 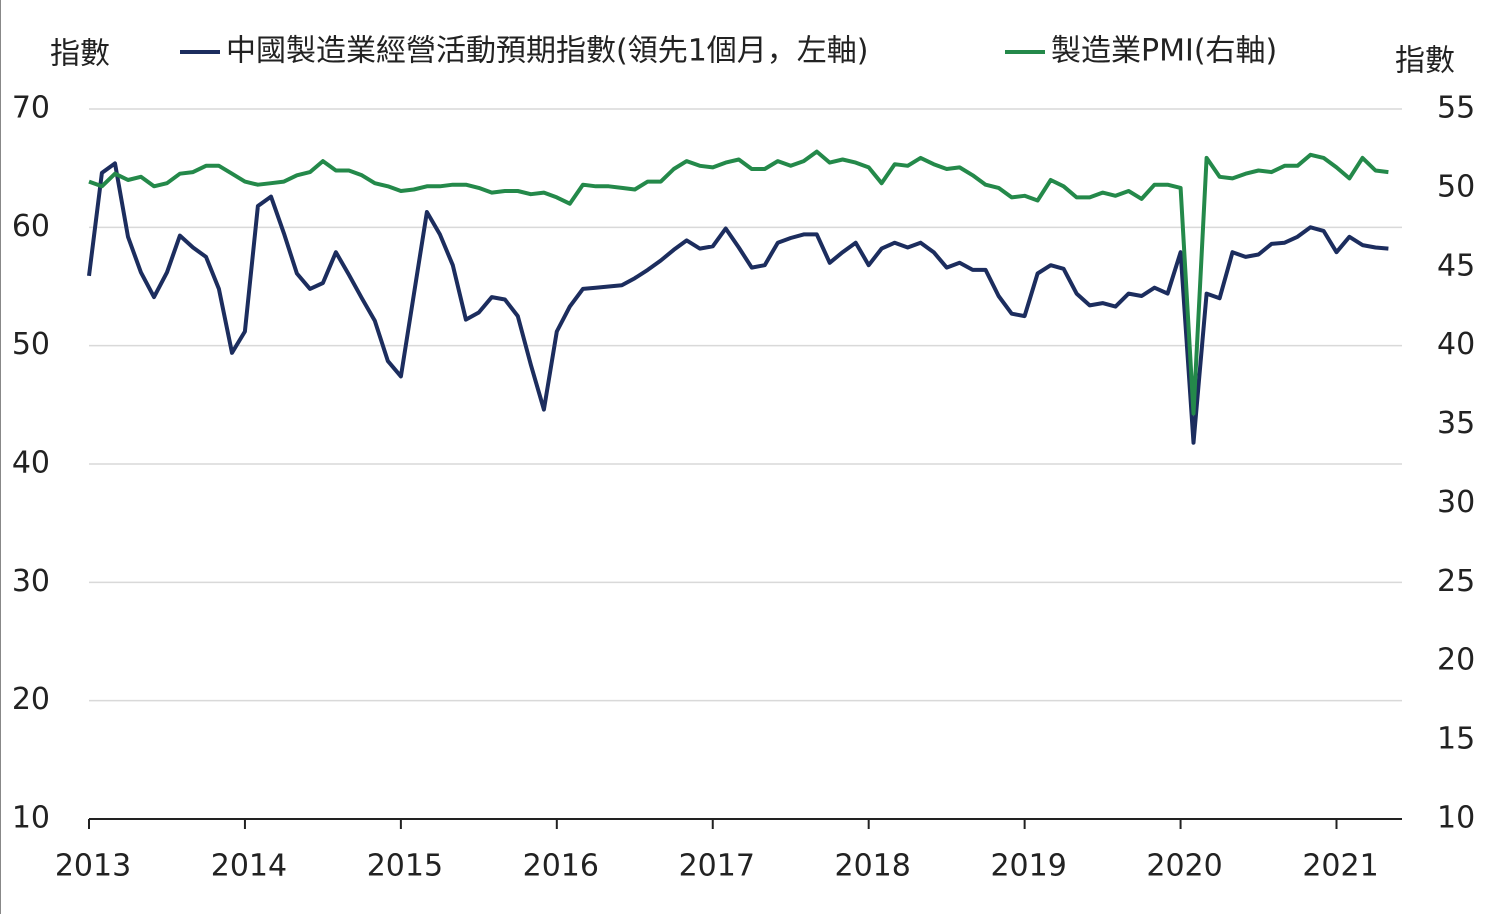 I want to click on y2-tick-label: 10, so click(x=1456, y=818).